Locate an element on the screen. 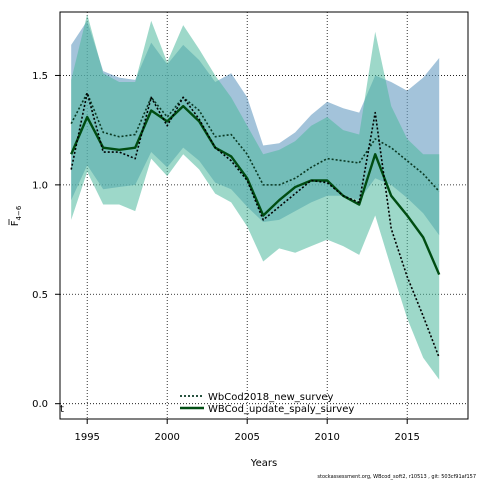  y-axis-title-main: F is located at coordinates (15, 223).